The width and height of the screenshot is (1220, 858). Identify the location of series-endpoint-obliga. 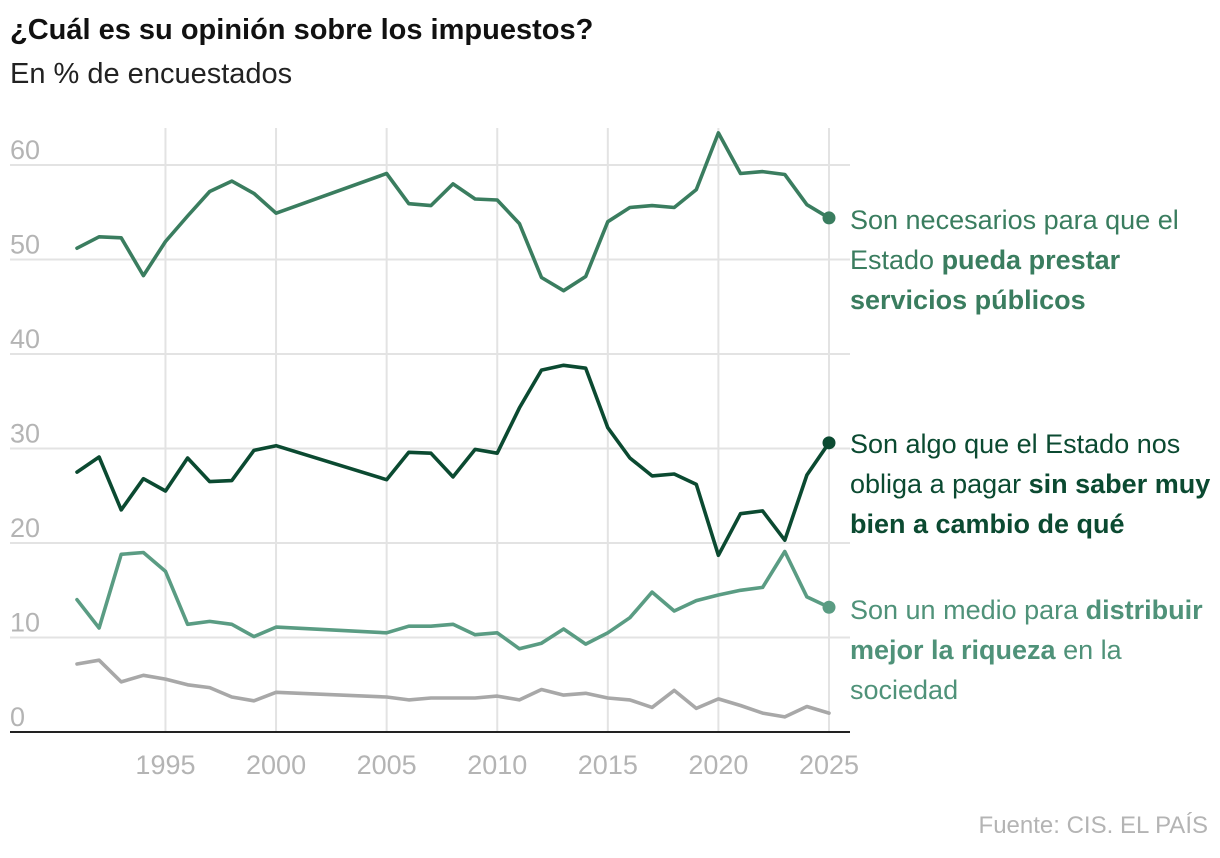
(829, 443).